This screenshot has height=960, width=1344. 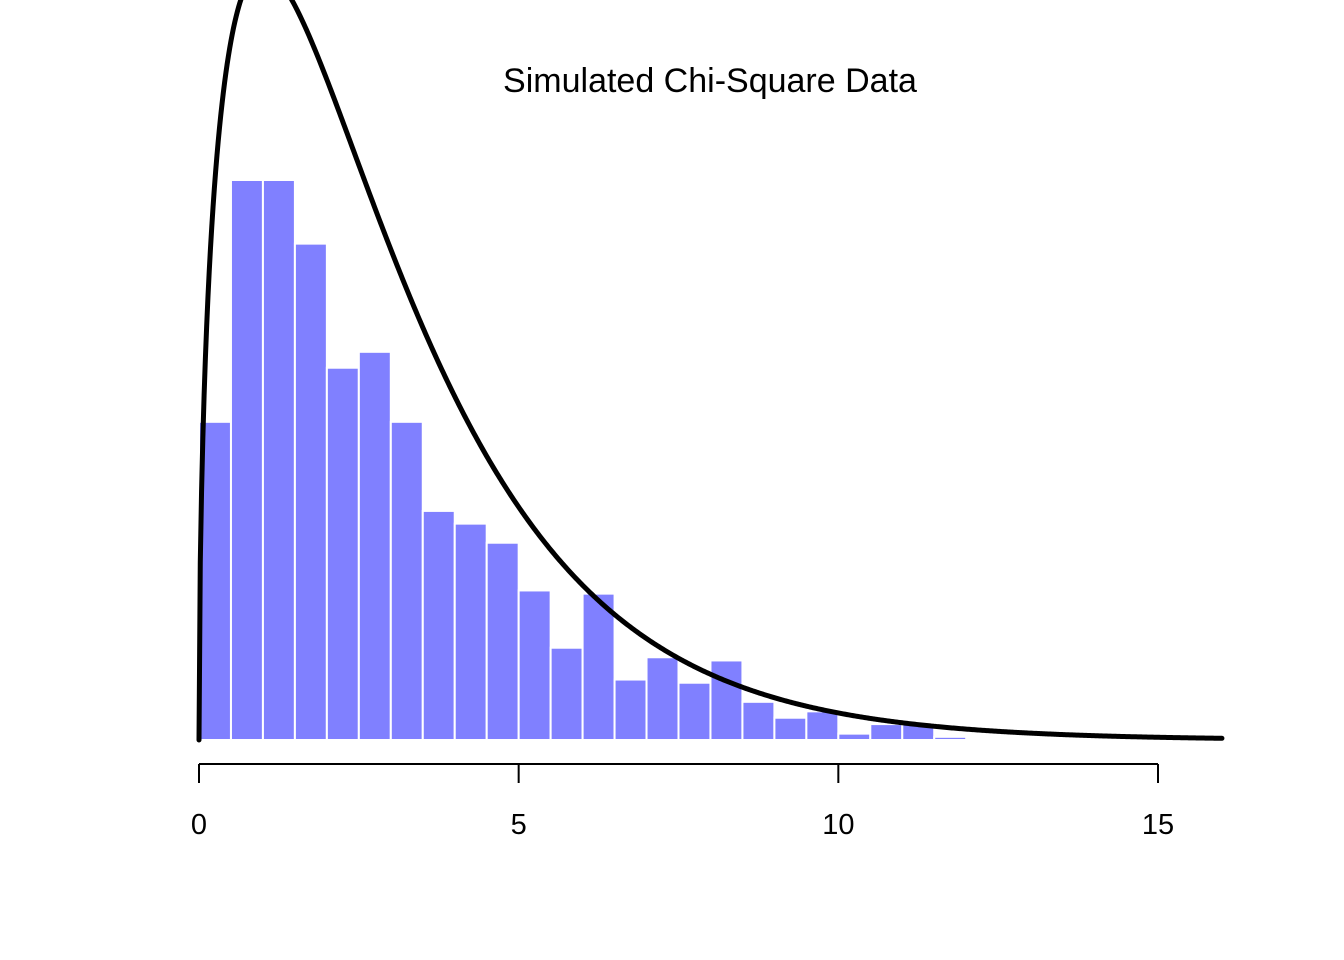 What do you see at coordinates (1158, 825) in the screenshot?
I see `x-tick-label: 15` at bounding box center [1158, 825].